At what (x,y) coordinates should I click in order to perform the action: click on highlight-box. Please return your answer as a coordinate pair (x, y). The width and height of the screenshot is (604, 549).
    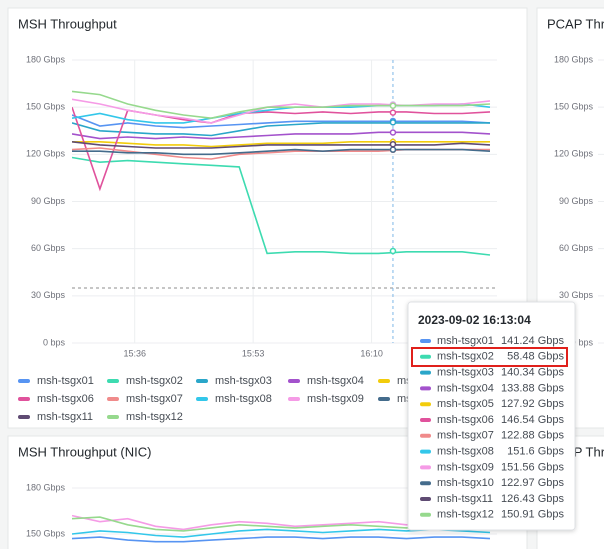
    Looking at the image, I should click on (489, 357).